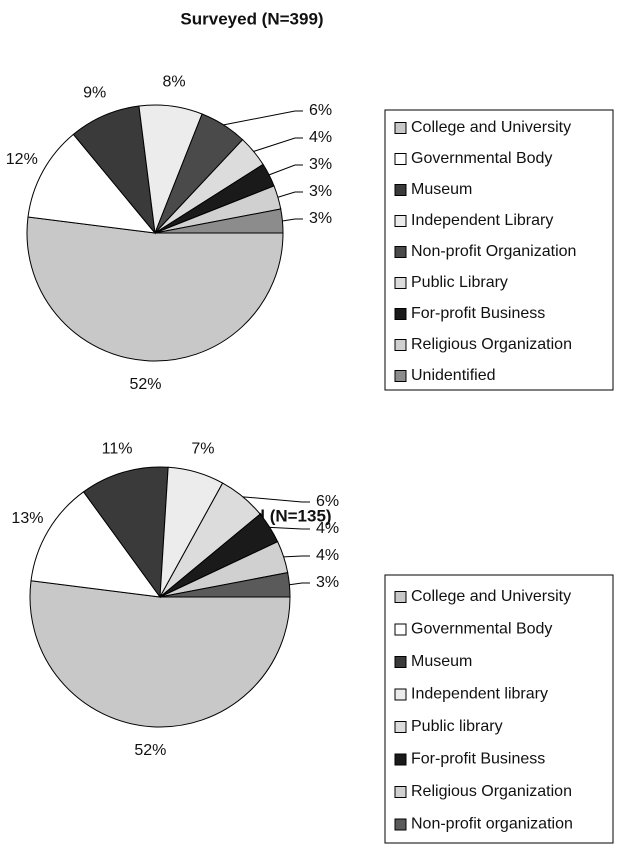  What do you see at coordinates (479, 694) in the screenshot?
I see `legend-label: Independent library` at bounding box center [479, 694].